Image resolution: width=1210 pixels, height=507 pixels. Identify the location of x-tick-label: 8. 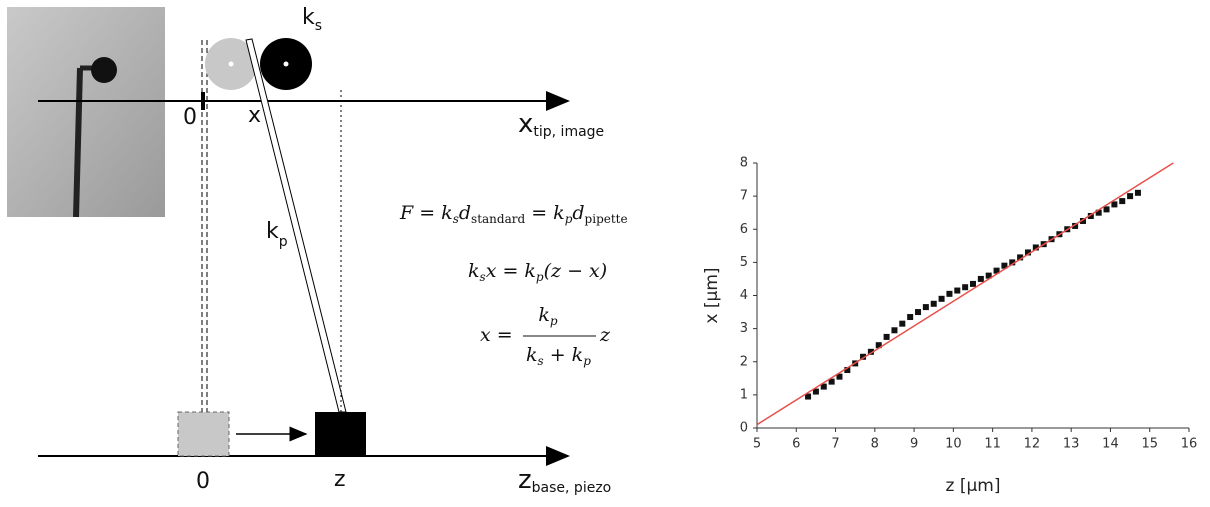
(875, 444).